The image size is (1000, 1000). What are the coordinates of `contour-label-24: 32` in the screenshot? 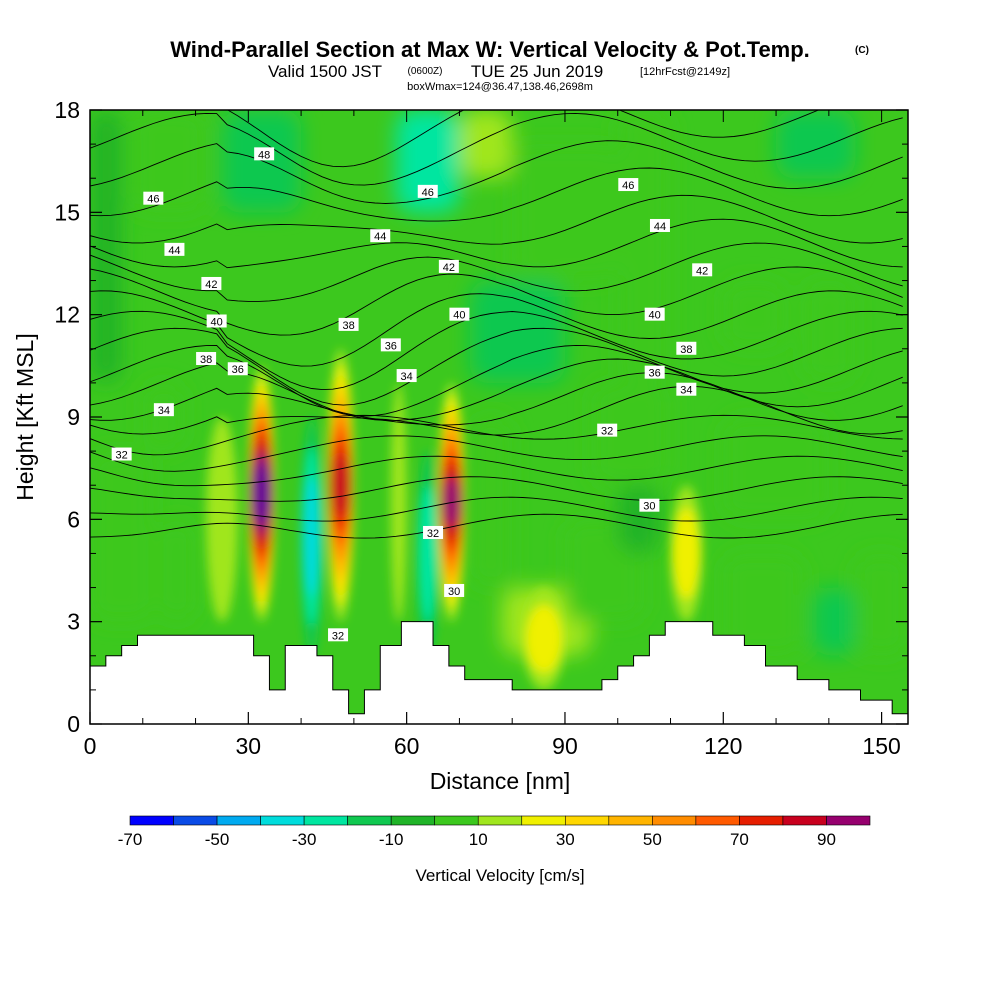 It's located at (433, 532).